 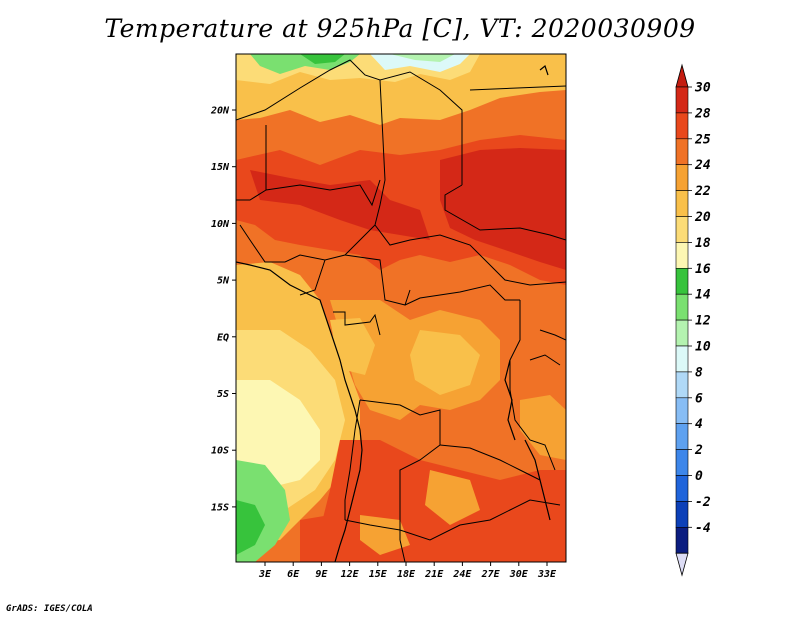 I want to click on lat-label: 15S, so click(x=220, y=507).